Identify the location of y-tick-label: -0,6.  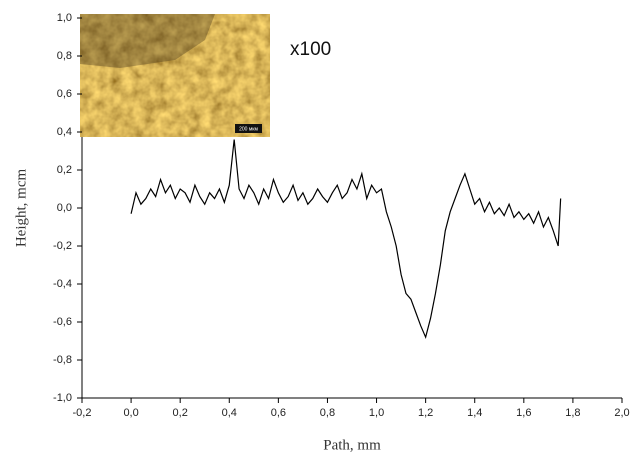
(62, 322).